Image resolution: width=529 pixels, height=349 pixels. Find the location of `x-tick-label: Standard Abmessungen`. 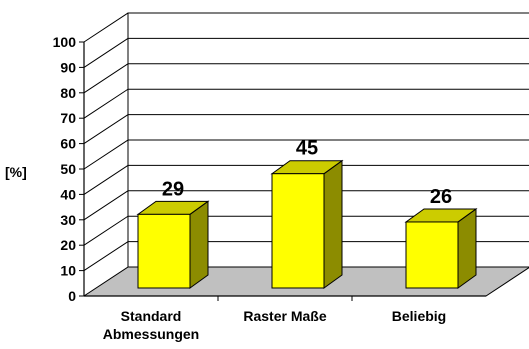

x-tick-label: Standard Abmessungen is located at coordinates (151, 325).